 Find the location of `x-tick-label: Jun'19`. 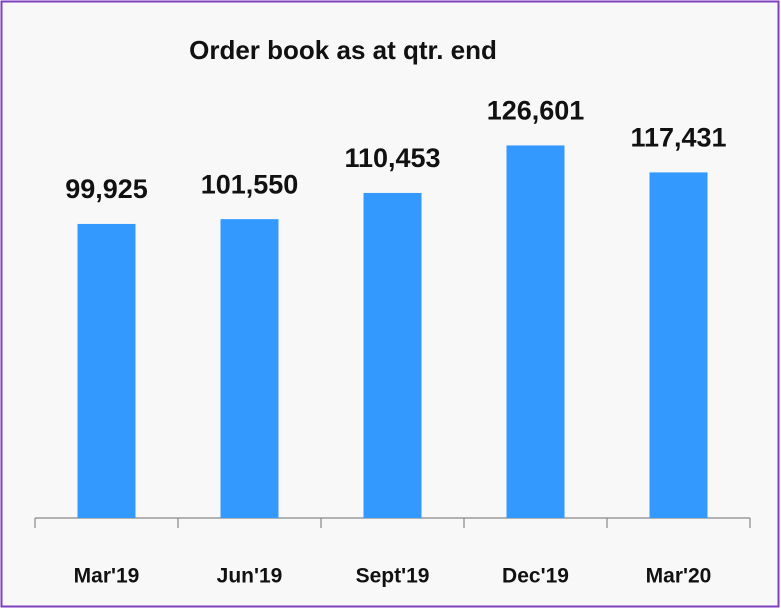

x-tick-label: Jun'19 is located at coordinates (250, 576).